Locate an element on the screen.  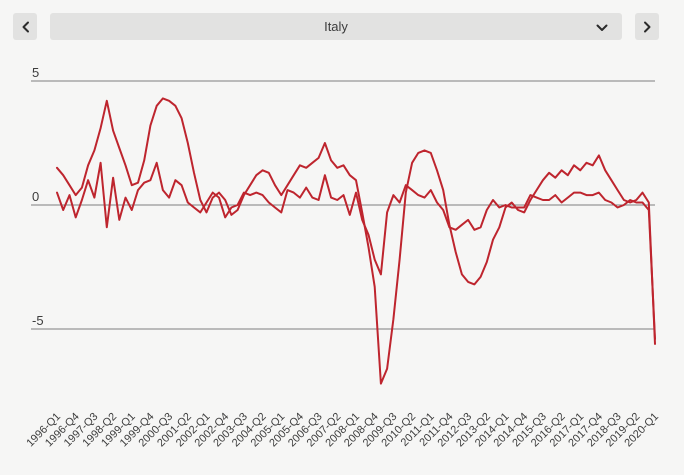
toolbar: Italy is located at coordinates (336, 26).